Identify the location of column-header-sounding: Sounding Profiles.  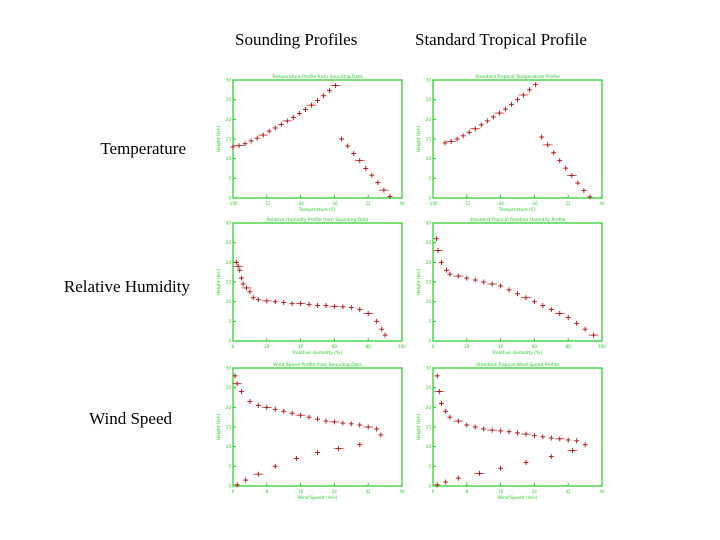
(296, 39).